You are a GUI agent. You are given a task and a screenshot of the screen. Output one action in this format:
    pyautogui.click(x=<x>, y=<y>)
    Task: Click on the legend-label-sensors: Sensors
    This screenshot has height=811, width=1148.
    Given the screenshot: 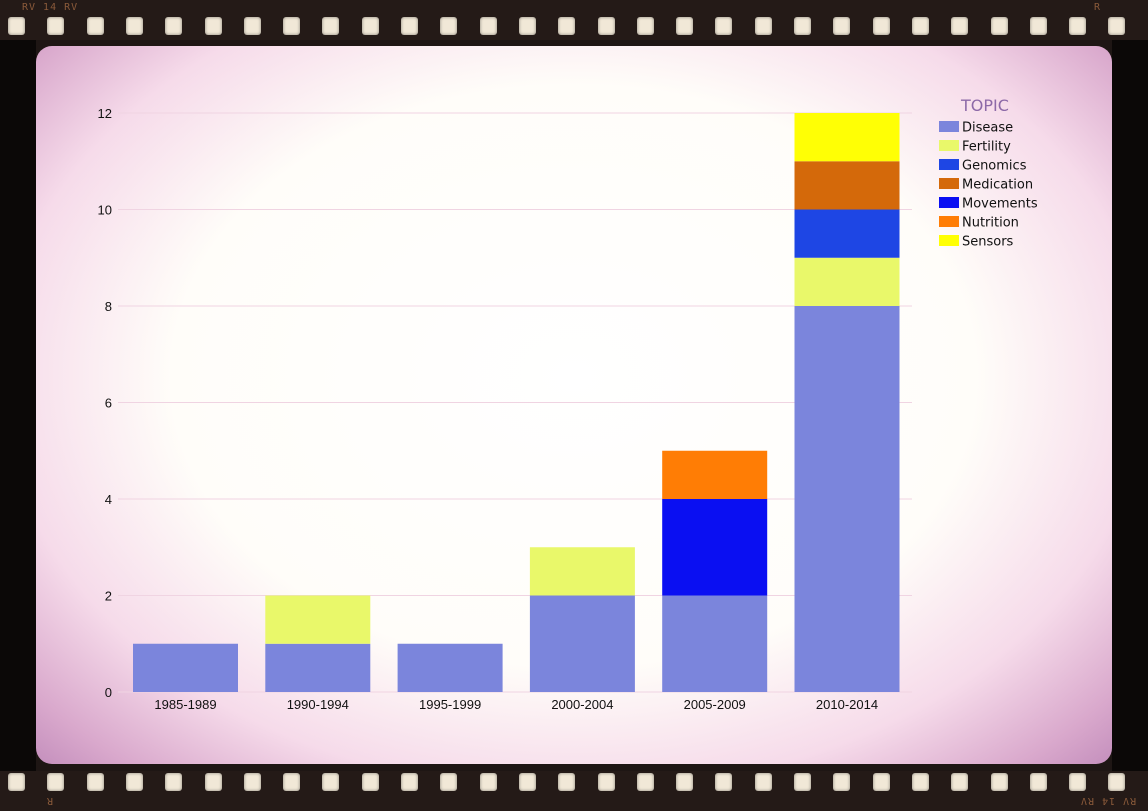 What is the action you would take?
    pyautogui.click(x=988, y=242)
    